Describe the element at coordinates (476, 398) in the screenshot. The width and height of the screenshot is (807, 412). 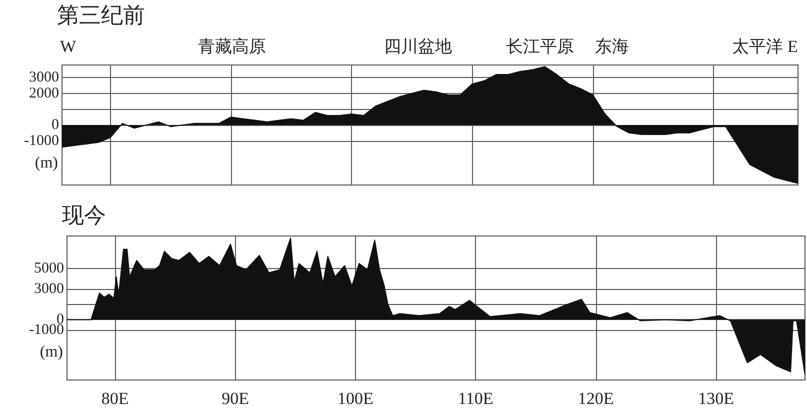
I see `x-tick-label: 110E` at that location.